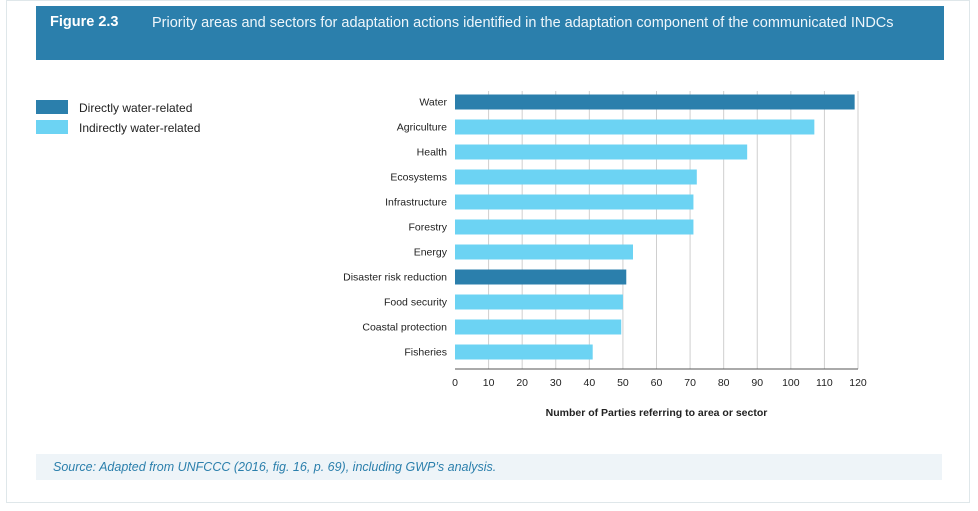  I want to click on category-label: Disaster risk reduction, so click(395, 278).